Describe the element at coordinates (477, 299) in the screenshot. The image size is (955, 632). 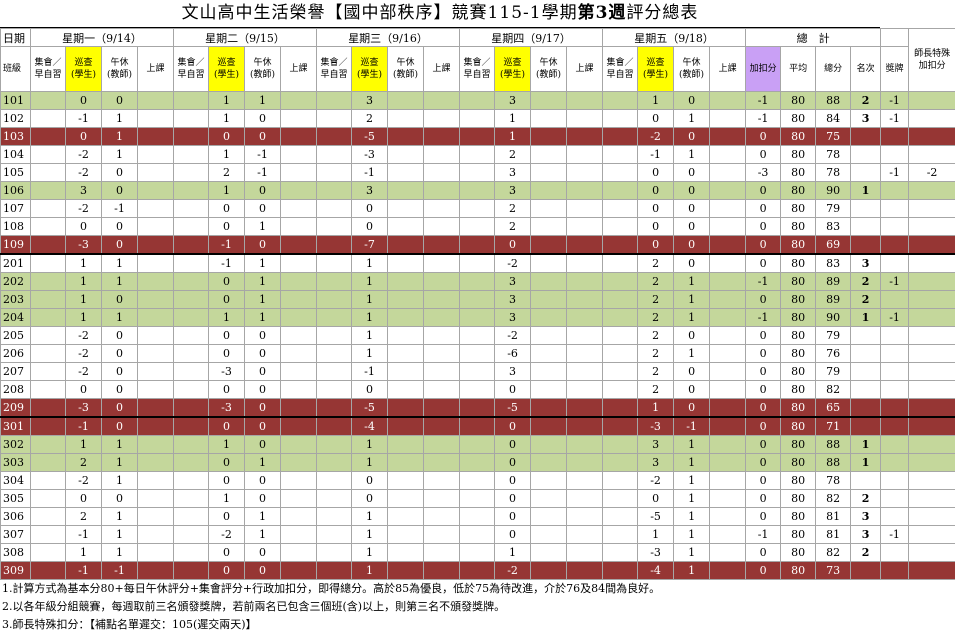
I see `class-row: 203 1 0 0 1 1 3 2 1 0 80 89 2` at that location.